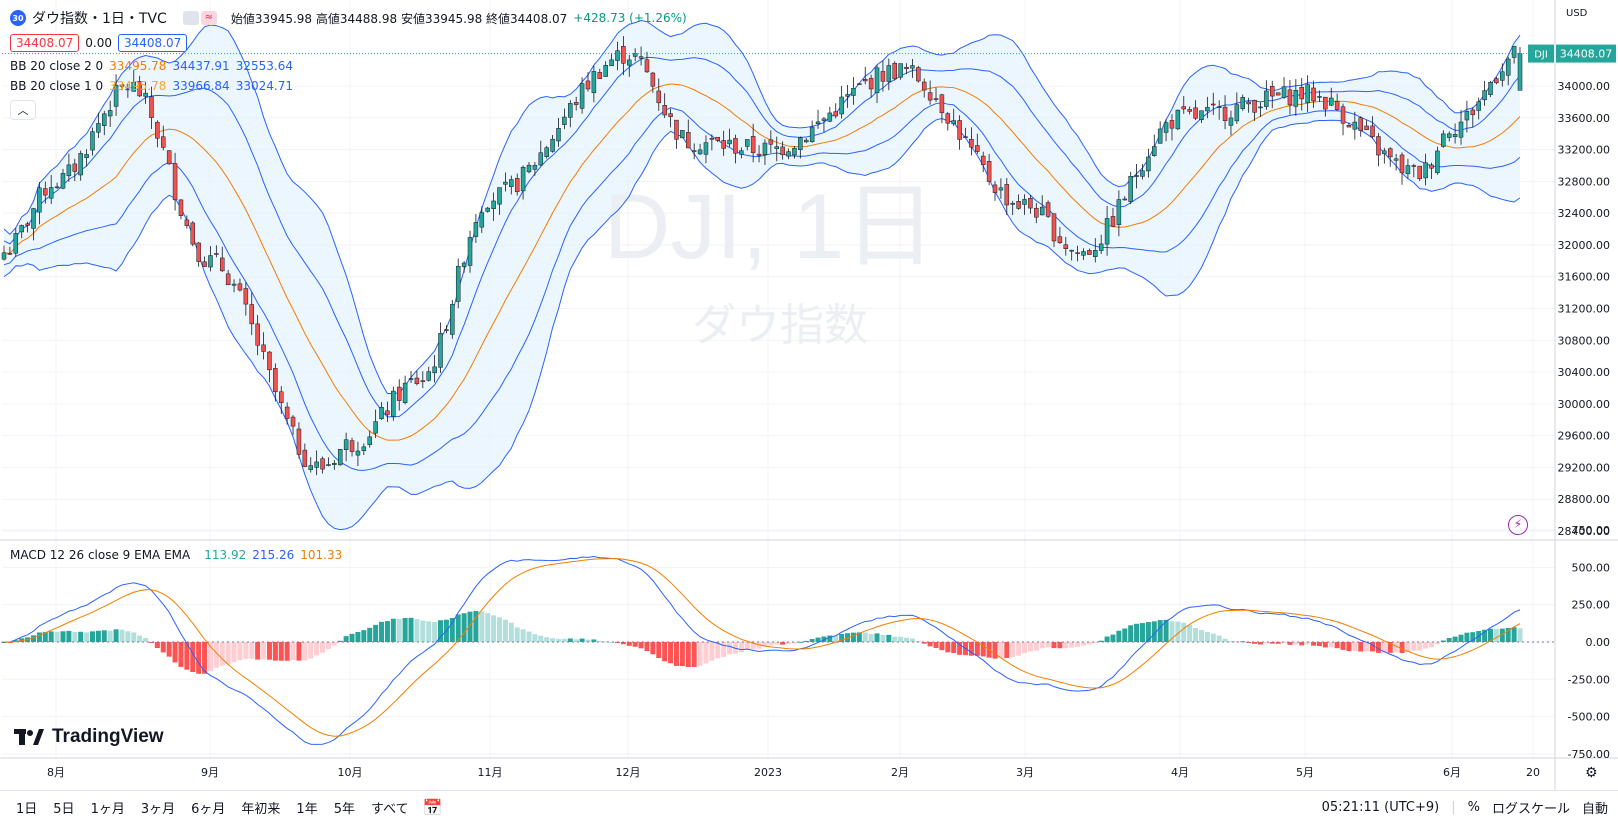 Image resolution: width=1618 pixels, height=824 pixels. What do you see at coordinates (99, 19) in the screenshot?
I see `symbol-title: ダウ指数・1日・TVC` at bounding box center [99, 19].